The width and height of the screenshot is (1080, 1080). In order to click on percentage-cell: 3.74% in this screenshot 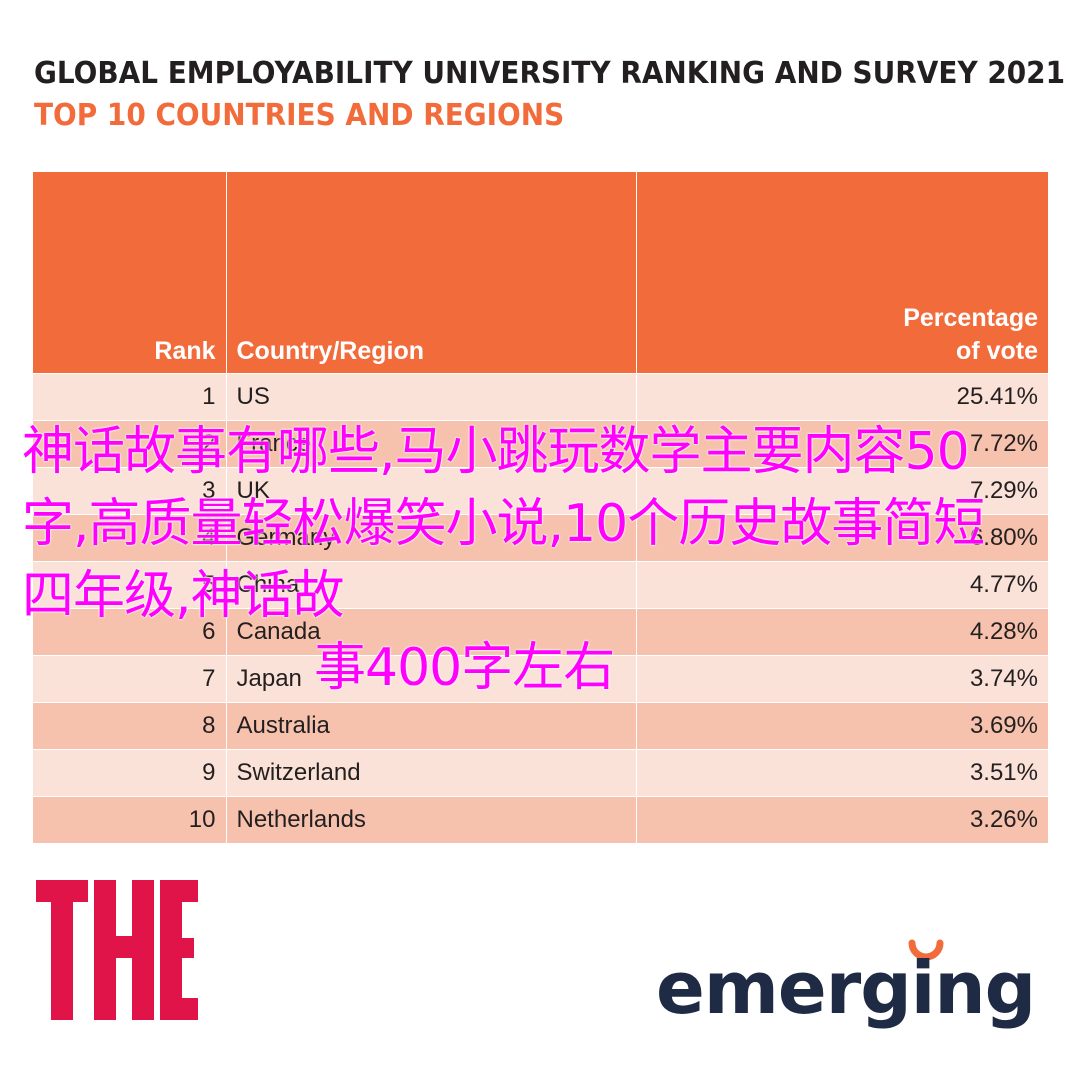, I will do `click(842, 679)`.